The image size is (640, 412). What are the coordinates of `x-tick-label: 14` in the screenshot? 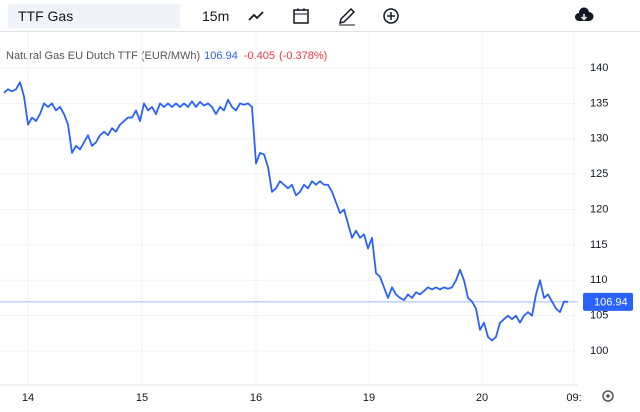 It's located at (28, 398).